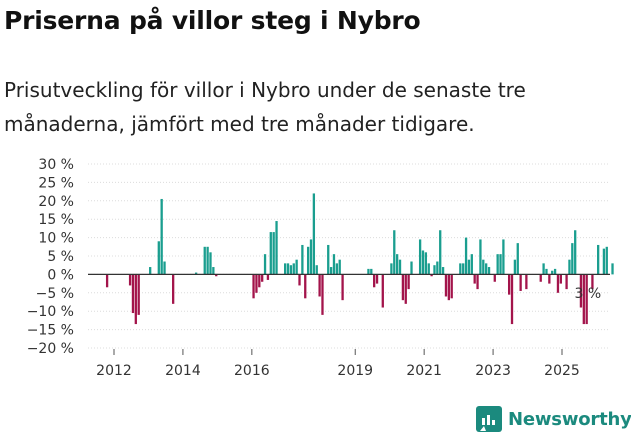  I want to click on y-tick-label: 15 %, so click(56, 220).